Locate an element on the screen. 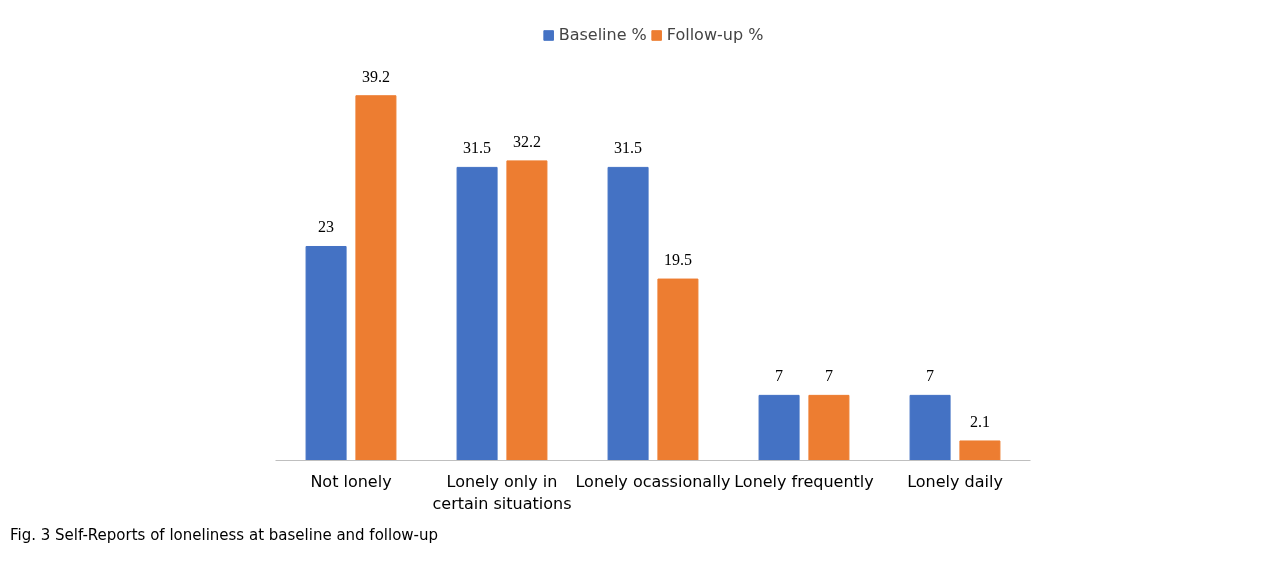  legend-label: Follow-up % is located at coordinates (715, 34).